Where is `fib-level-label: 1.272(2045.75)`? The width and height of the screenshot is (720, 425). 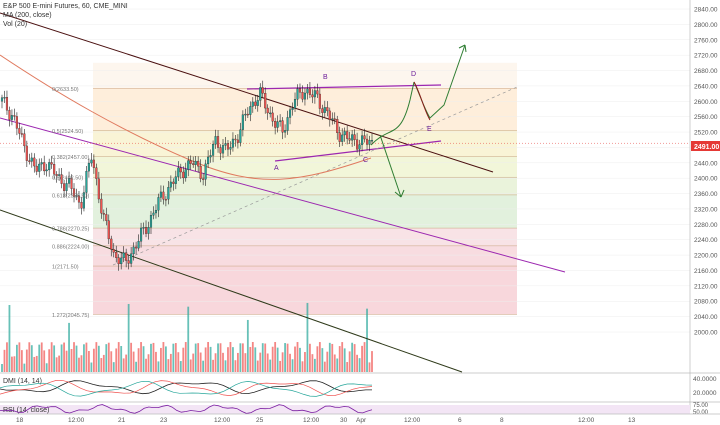 fib-level-label: 1.272(2045.75) is located at coordinates (70, 316).